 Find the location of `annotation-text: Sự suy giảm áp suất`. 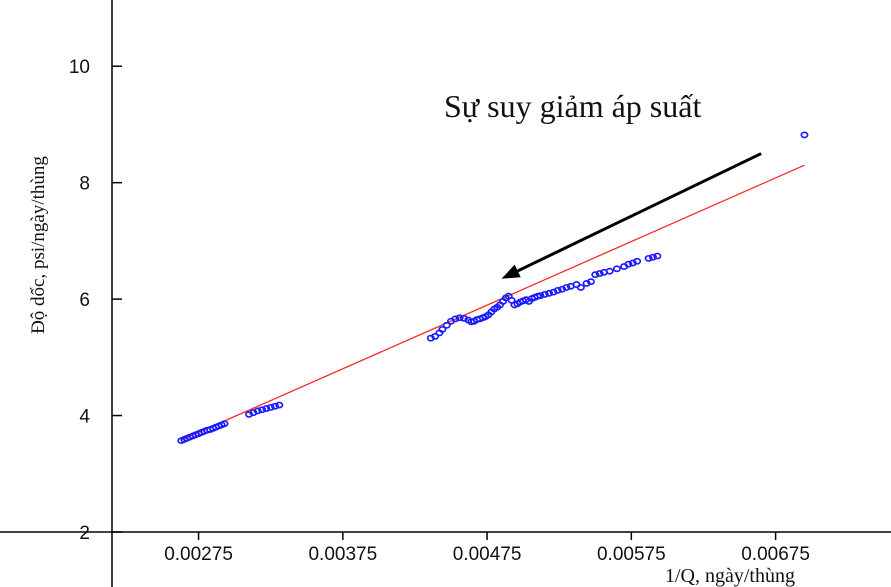

annotation-text: Sự suy giảm áp suất is located at coordinates (572, 106).